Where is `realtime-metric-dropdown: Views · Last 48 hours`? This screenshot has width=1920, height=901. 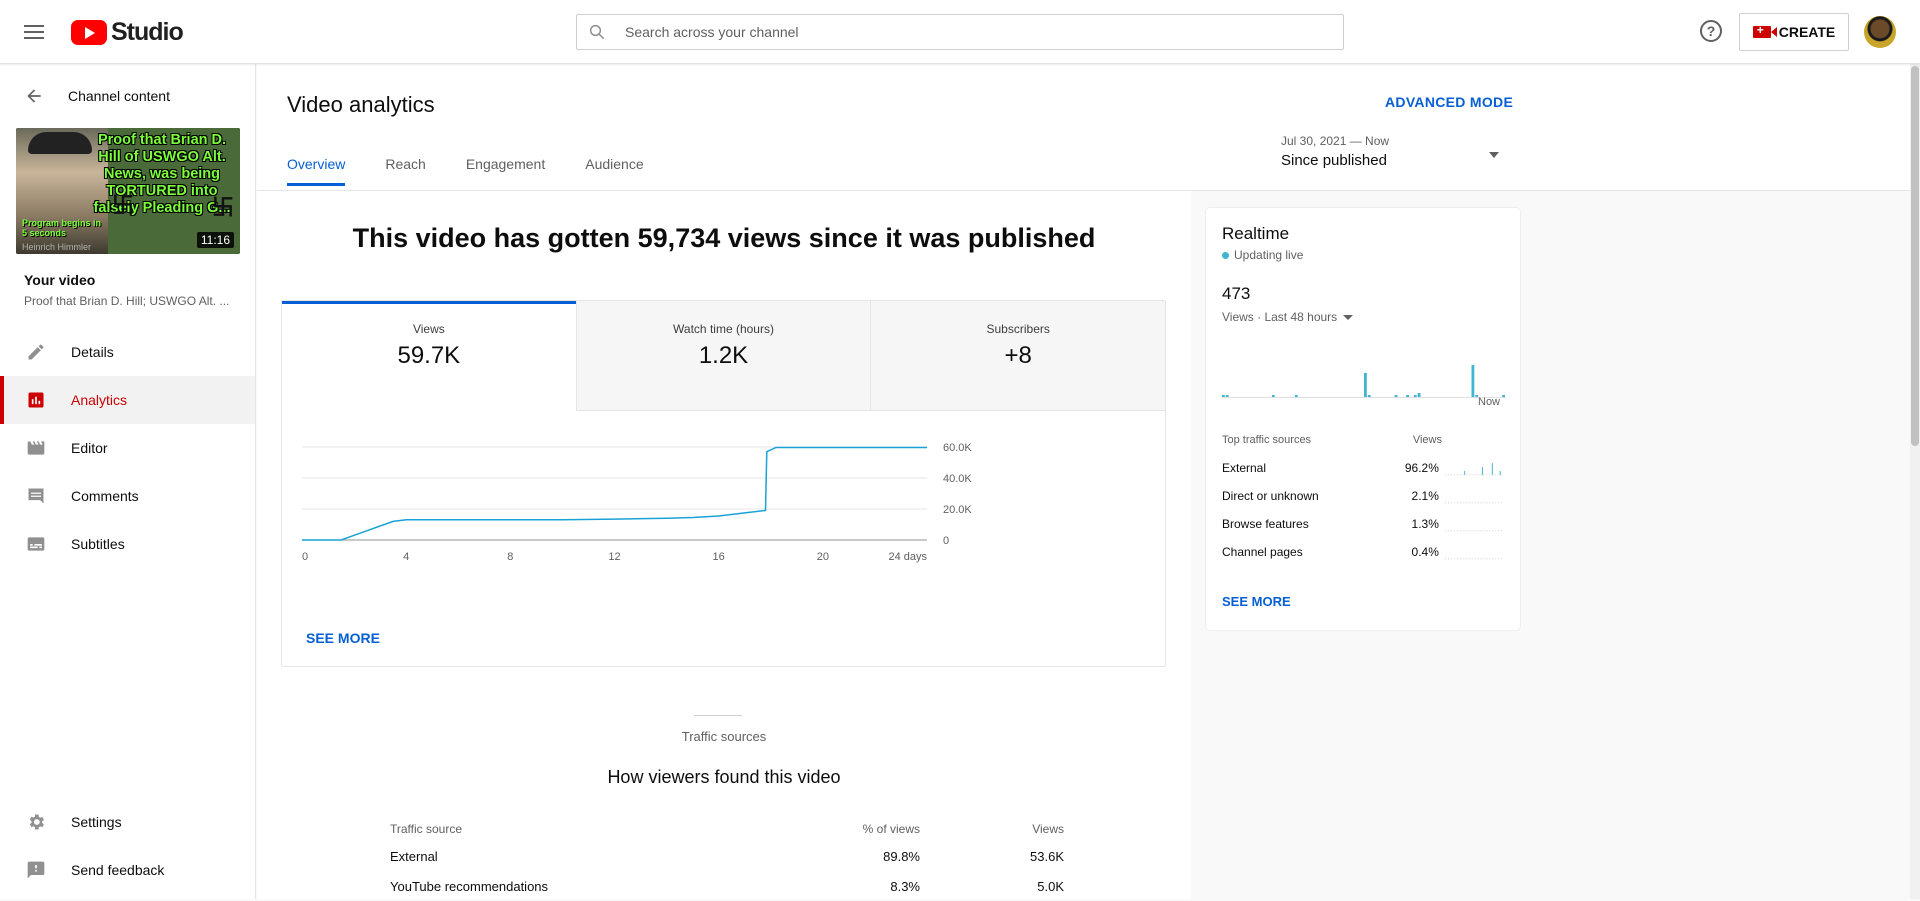
realtime-metric-dropdown: Views · Last 48 hours is located at coordinates (1288, 317).